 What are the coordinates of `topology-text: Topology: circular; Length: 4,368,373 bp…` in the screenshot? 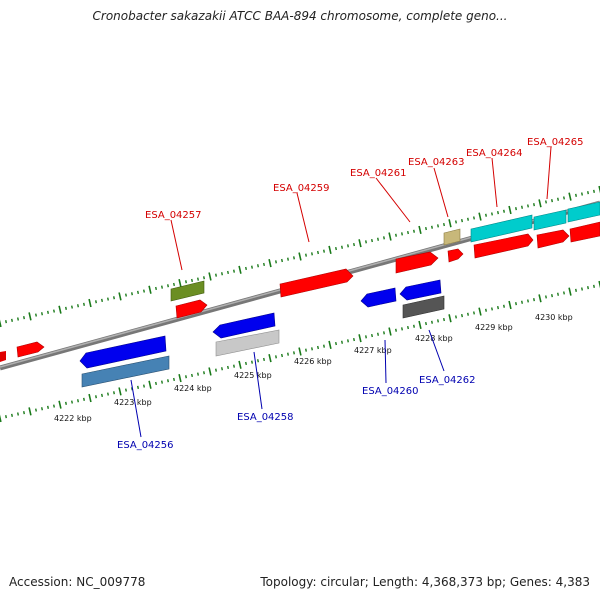 It's located at (425, 582).